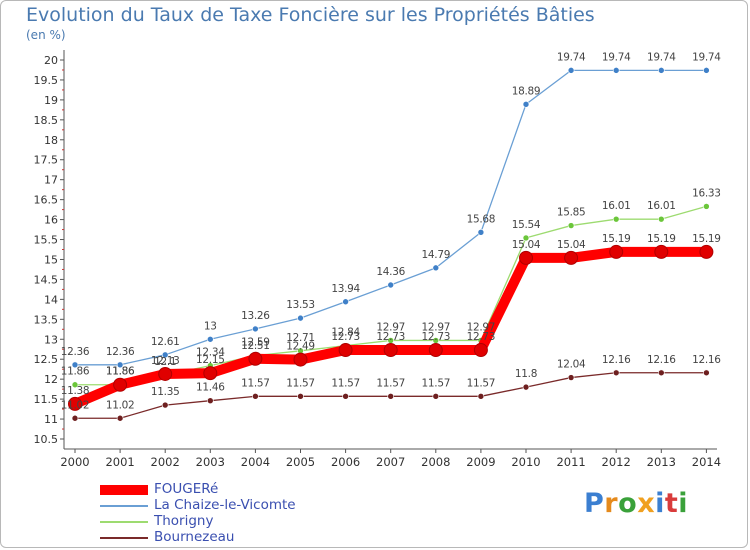 The image size is (750, 550). Describe the element at coordinates (594, 503) in the screenshot. I see `logo-letter: P` at that location.